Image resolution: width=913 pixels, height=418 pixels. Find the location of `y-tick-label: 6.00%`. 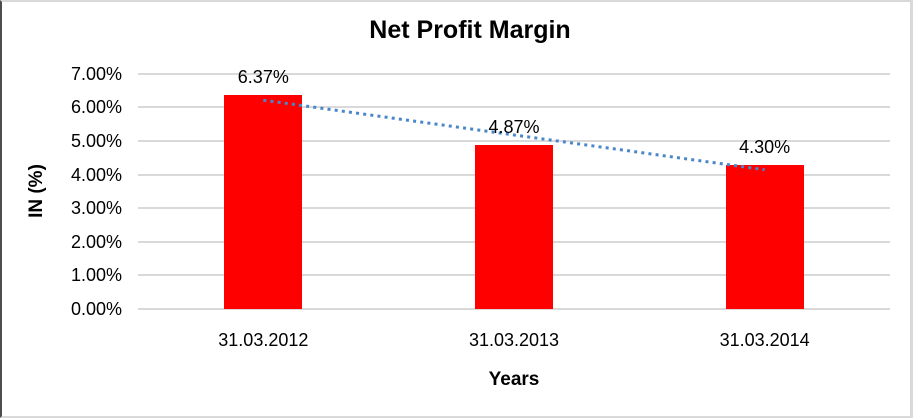

y-tick-label: 6.00% is located at coordinates (96, 107).